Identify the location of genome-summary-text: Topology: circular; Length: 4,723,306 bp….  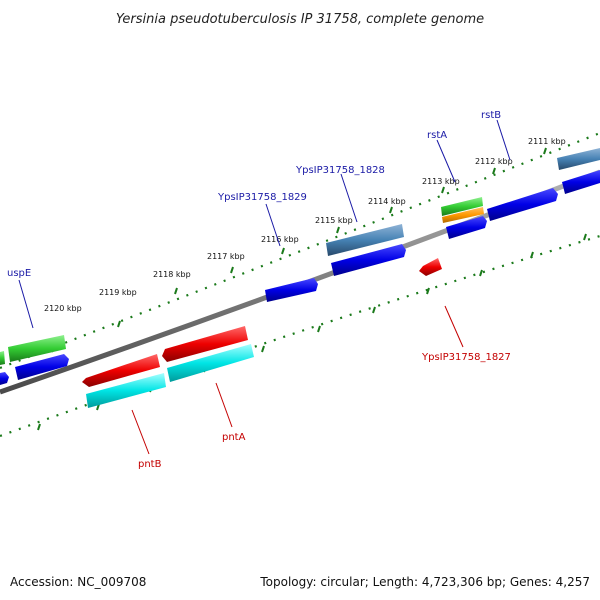
(424, 582).